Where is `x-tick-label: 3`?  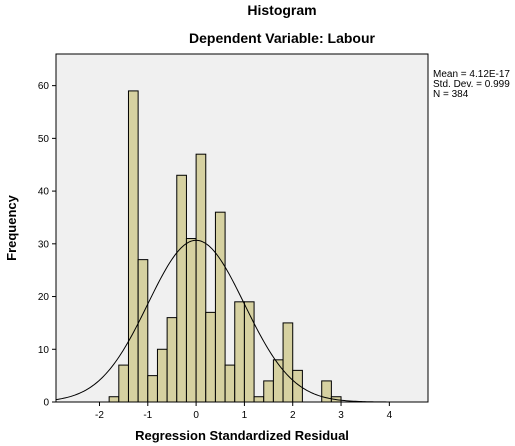 x-tick-label: 3 is located at coordinates (341, 415).